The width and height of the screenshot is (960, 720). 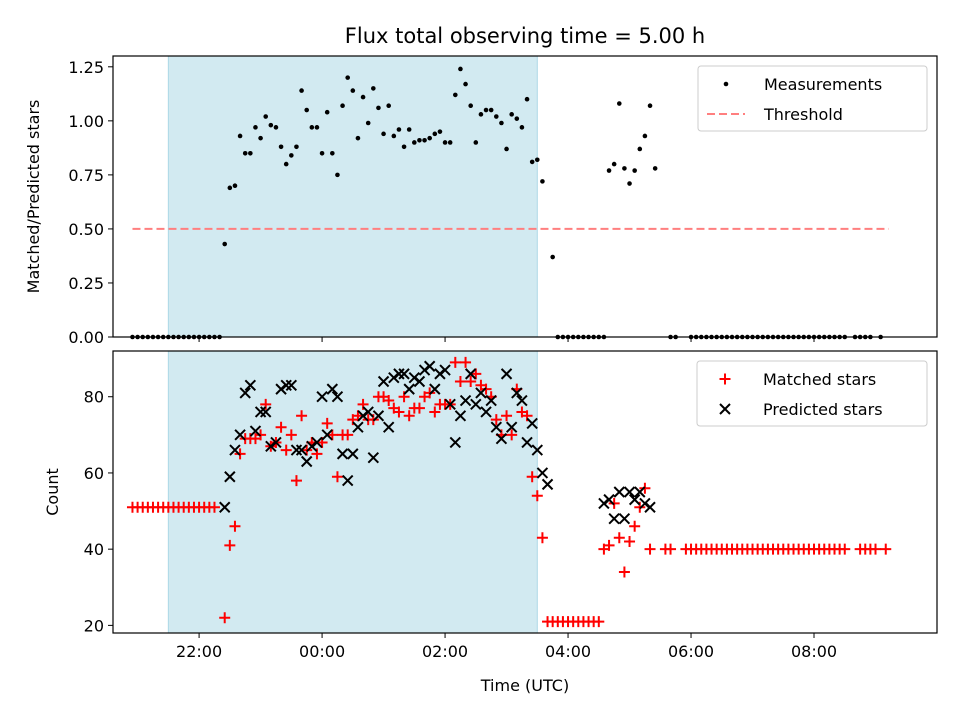 What do you see at coordinates (524, 685) in the screenshot?
I see `x-axis-label: Time (UTC)` at bounding box center [524, 685].